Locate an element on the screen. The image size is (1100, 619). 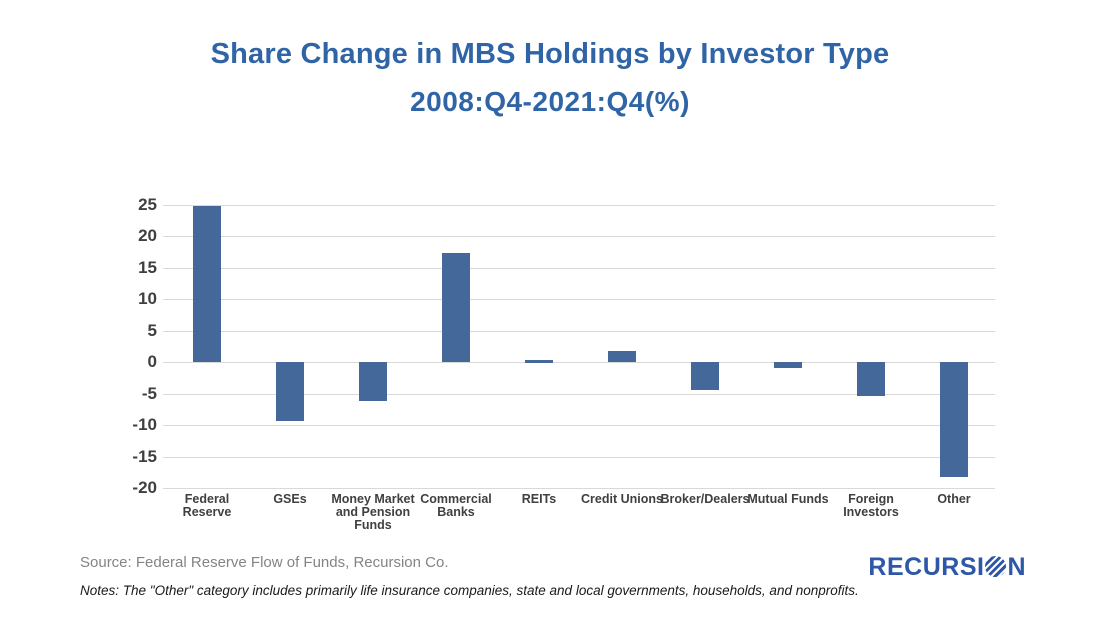
x-axis-label: Commercial Banks is located at coordinates (456, 505).